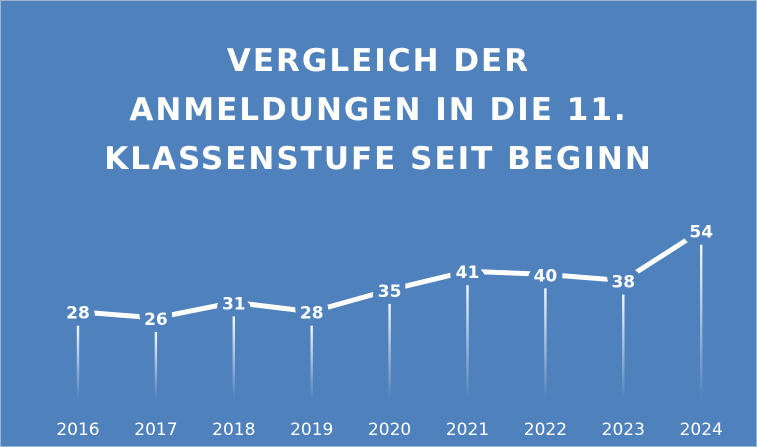 This screenshot has height=447, width=757. What do you see at coordinates (233, 430) in the screenshot?
I see `x-tick-label: 2018` at bounding box center [233, 430].